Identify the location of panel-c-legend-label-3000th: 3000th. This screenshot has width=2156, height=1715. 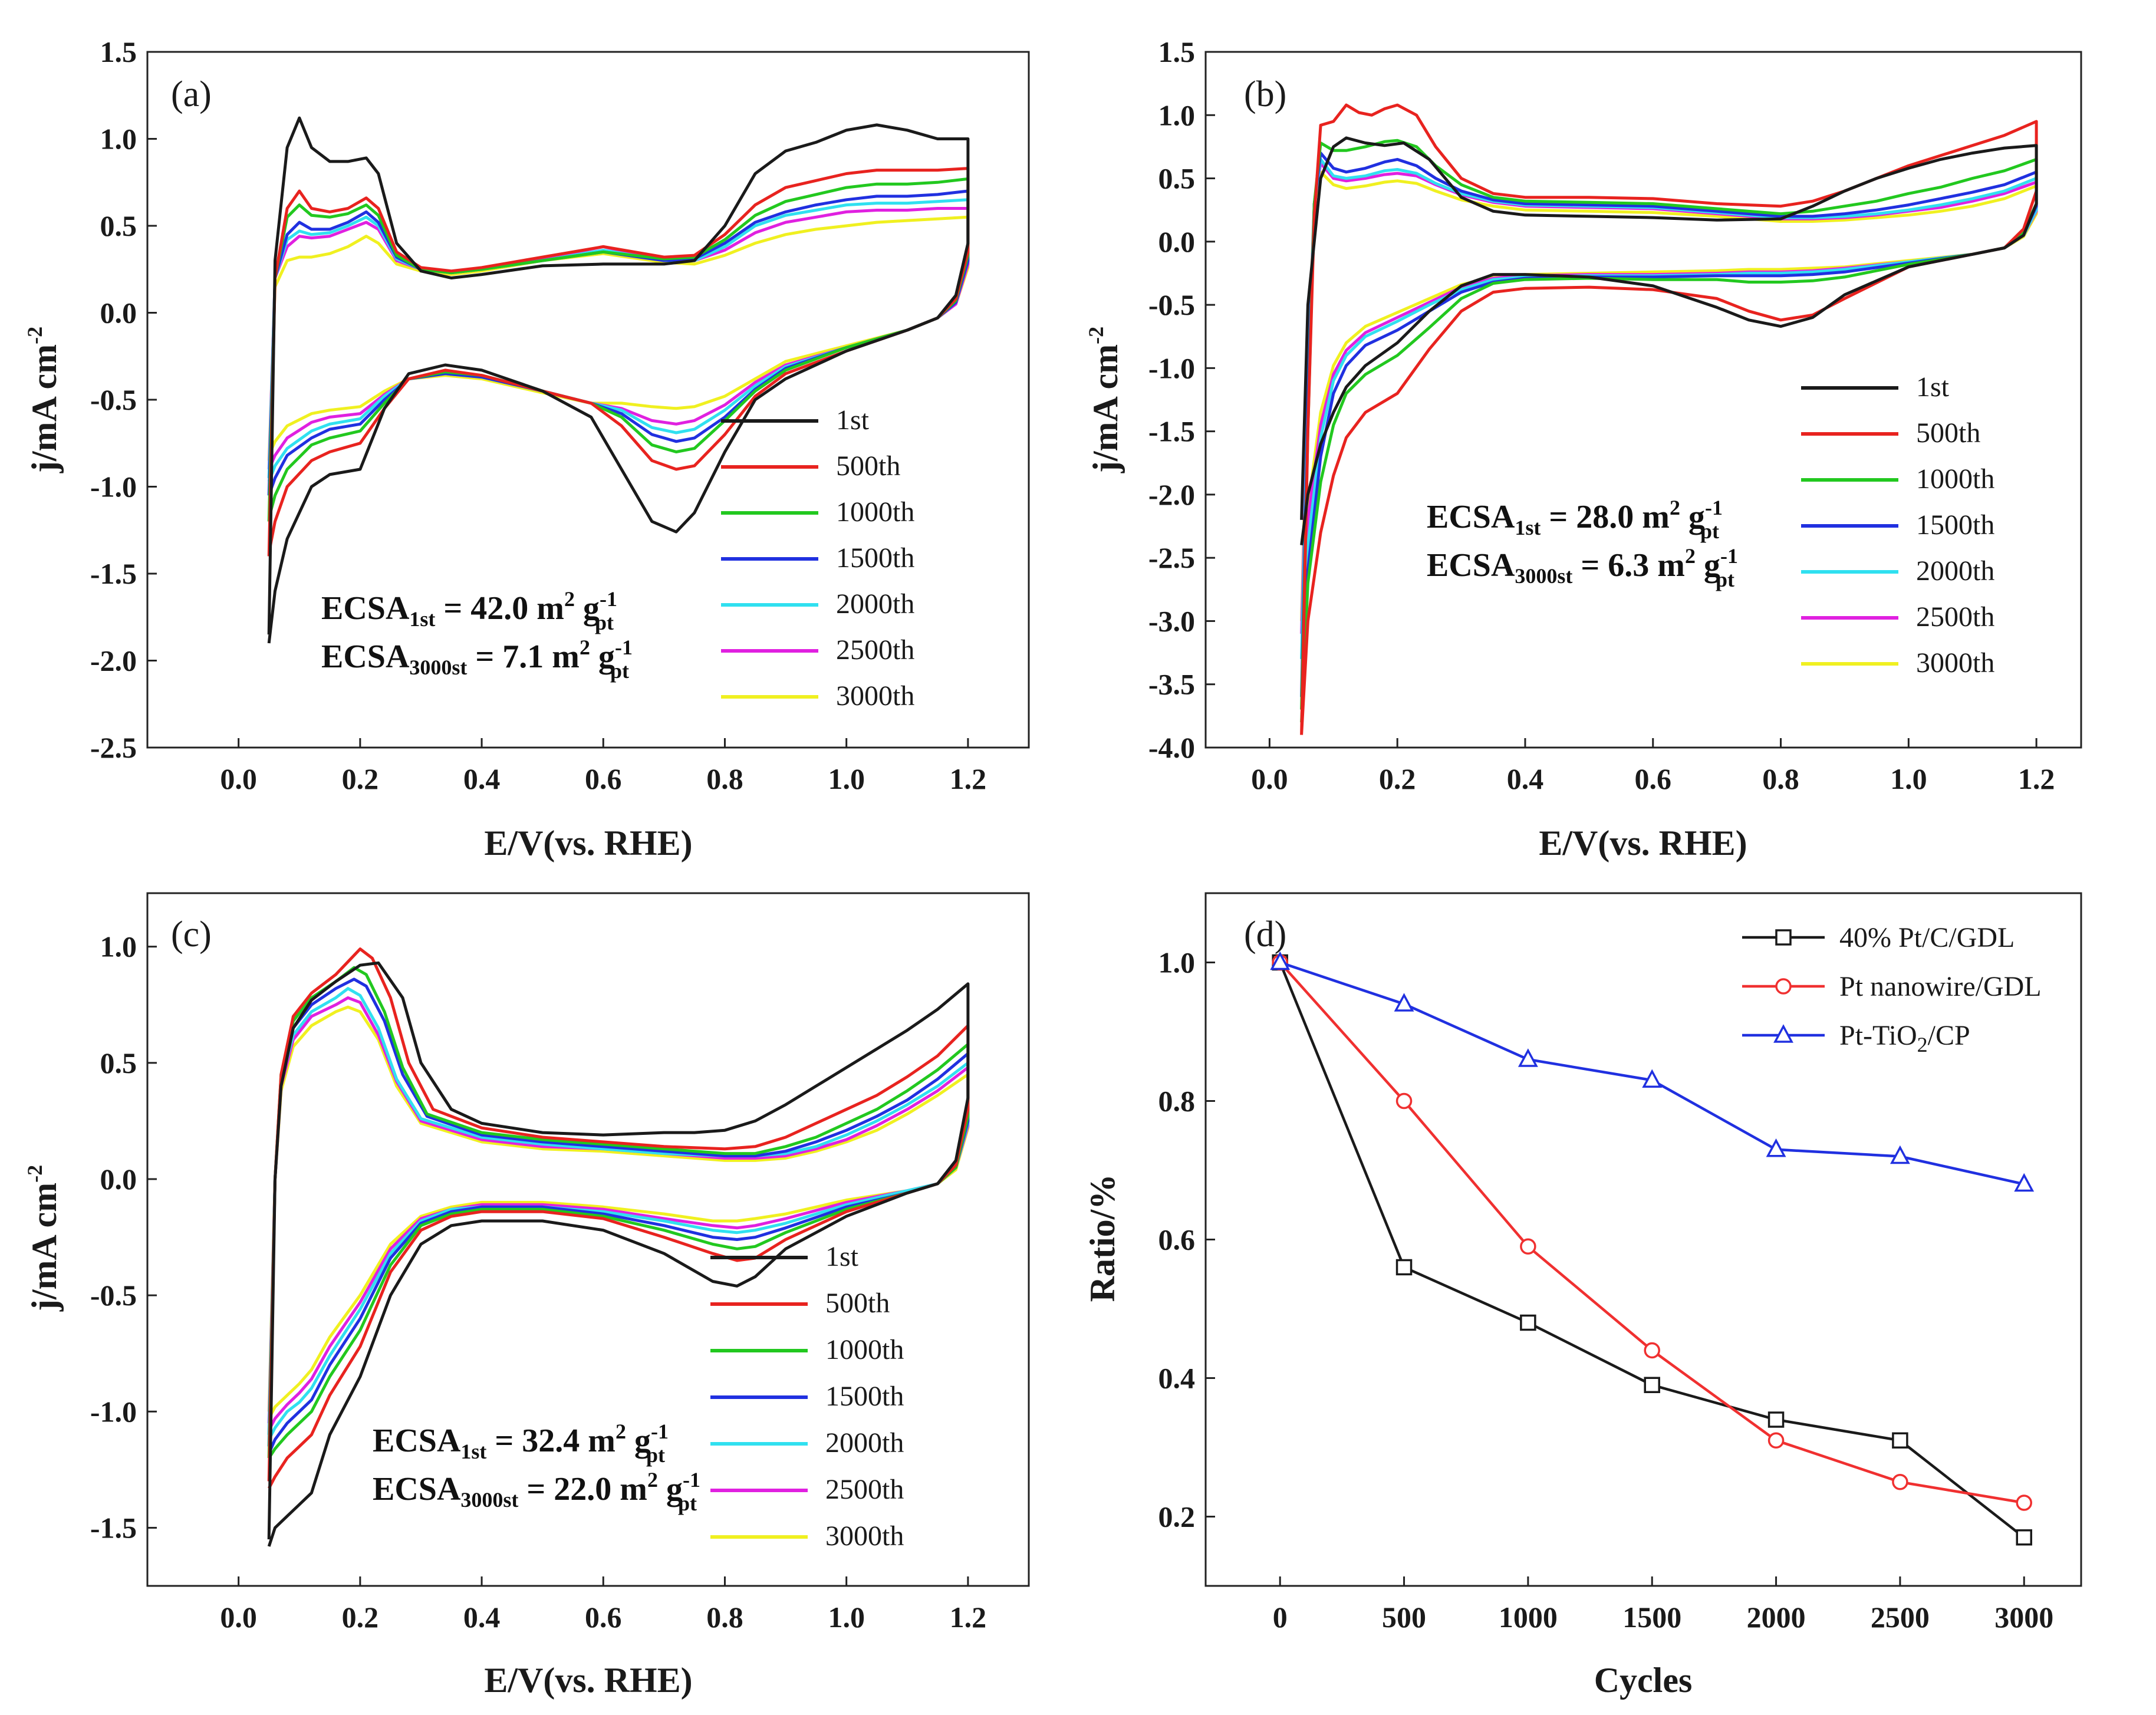
(865, 1536).